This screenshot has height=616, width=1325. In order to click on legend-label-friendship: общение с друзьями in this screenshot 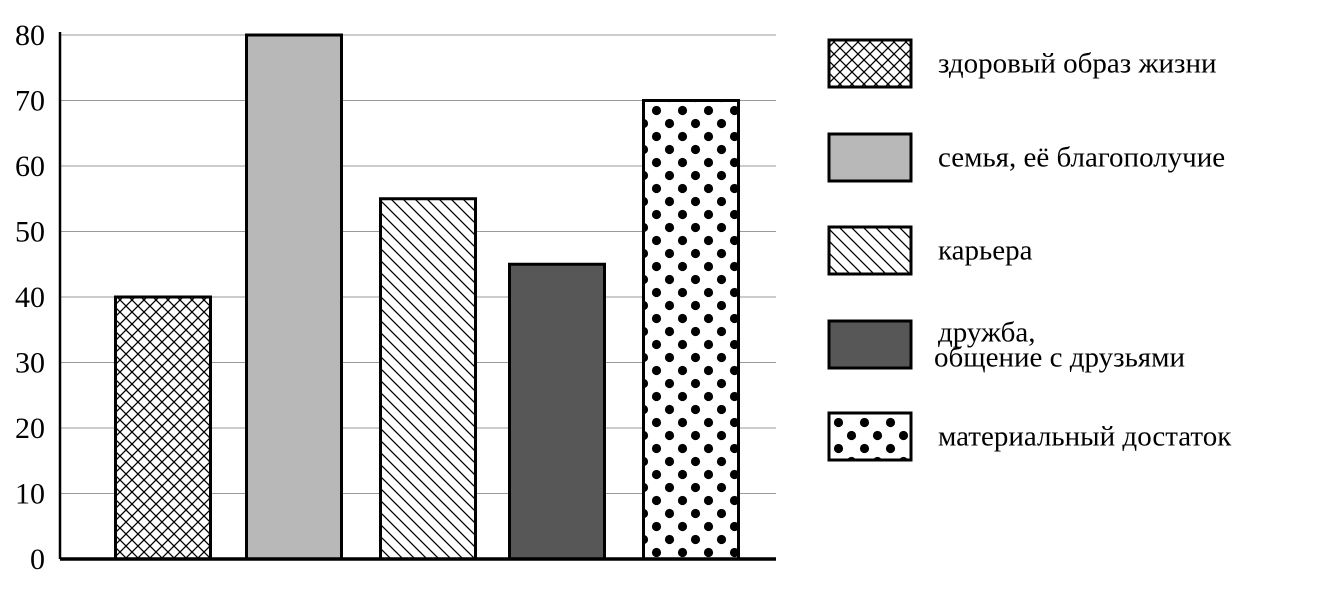, I will do `click(1059, 358)`.